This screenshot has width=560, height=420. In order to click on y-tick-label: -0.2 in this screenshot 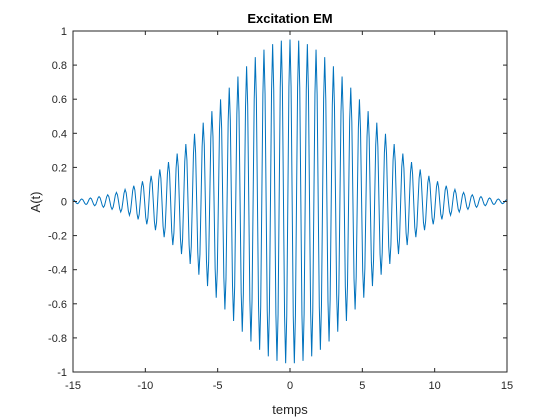, I will do `click(57, 237)`.